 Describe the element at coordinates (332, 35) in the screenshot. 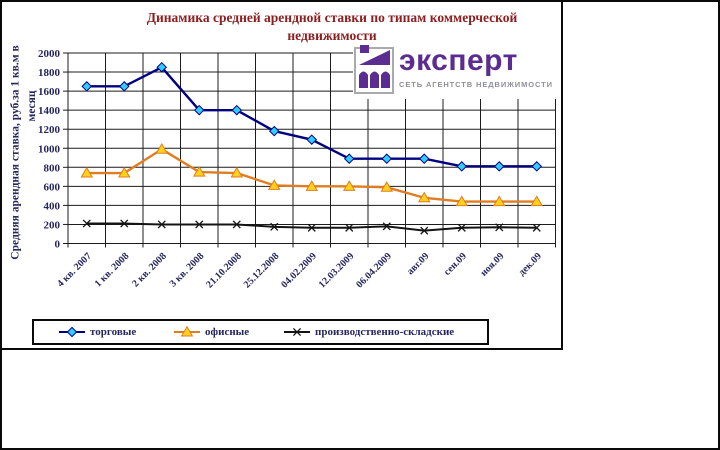

I see `chart-title-line2: недвижимости` at that location.